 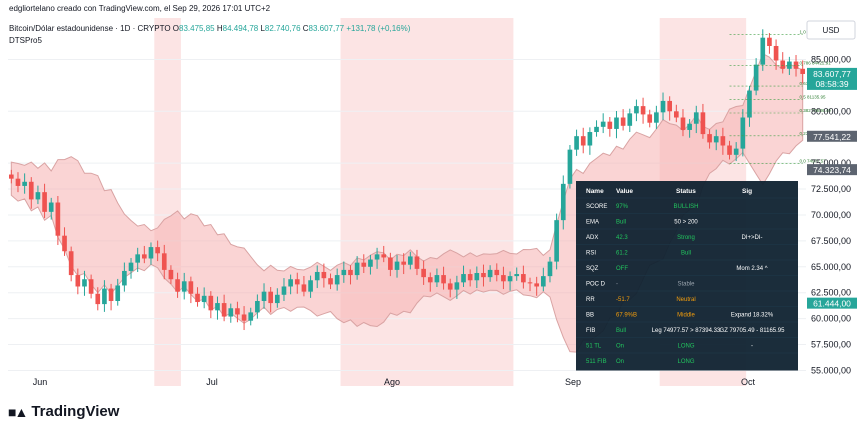 What do you see at coordinates (752, 316) in the screenshot?
I see `panel-sig: Expand 18.32%` at bounding box center [752, 316].